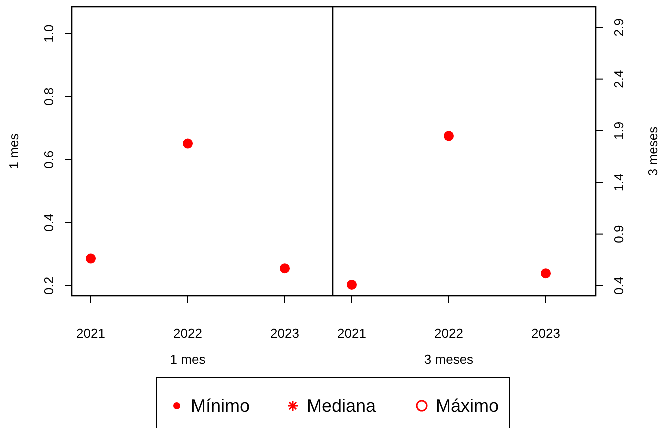 Image resolution: width=661 pixels, height=428 pixels. Describe the element at coordinates (49, 223) in the screenshot. I see `y-tick-label: 0.4` at that location.